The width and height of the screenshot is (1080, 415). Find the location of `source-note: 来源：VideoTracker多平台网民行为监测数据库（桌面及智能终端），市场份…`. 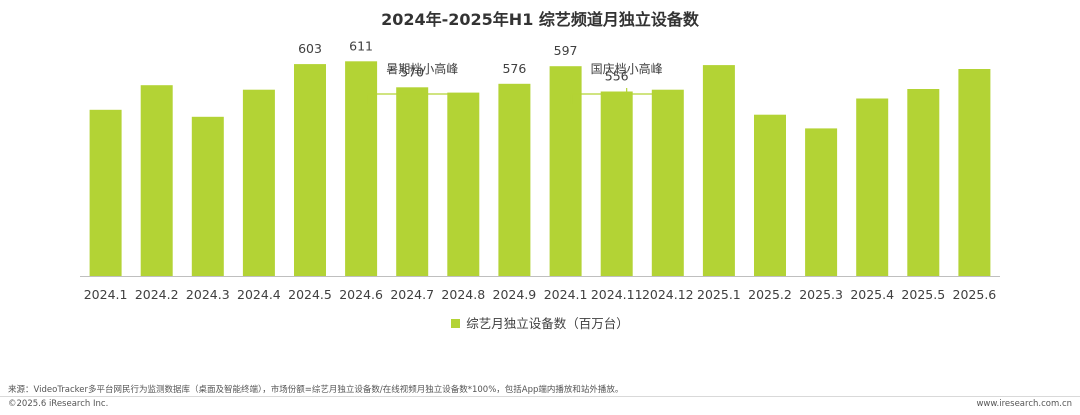

source-note: 来源：VideoTracker多平台网民行为监测数据库（桌面及智能终端），市场份… is located at coordinates (316, 390).